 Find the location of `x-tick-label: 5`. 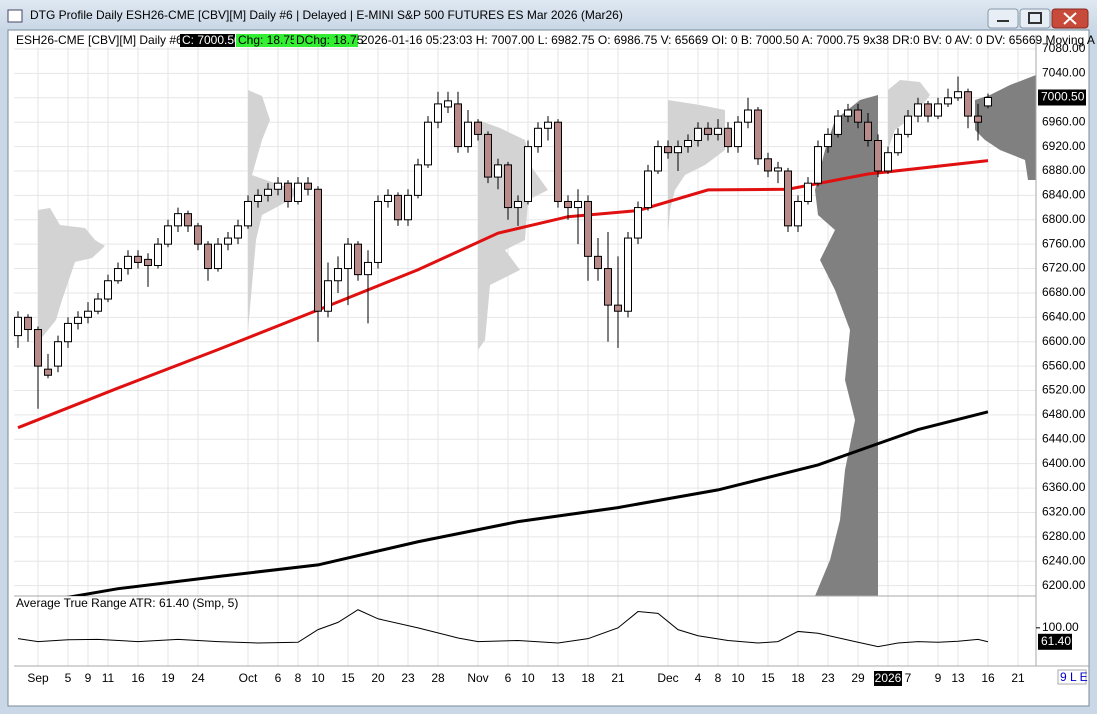

x-tick-label: 5 is located at coordinates (68, 678).